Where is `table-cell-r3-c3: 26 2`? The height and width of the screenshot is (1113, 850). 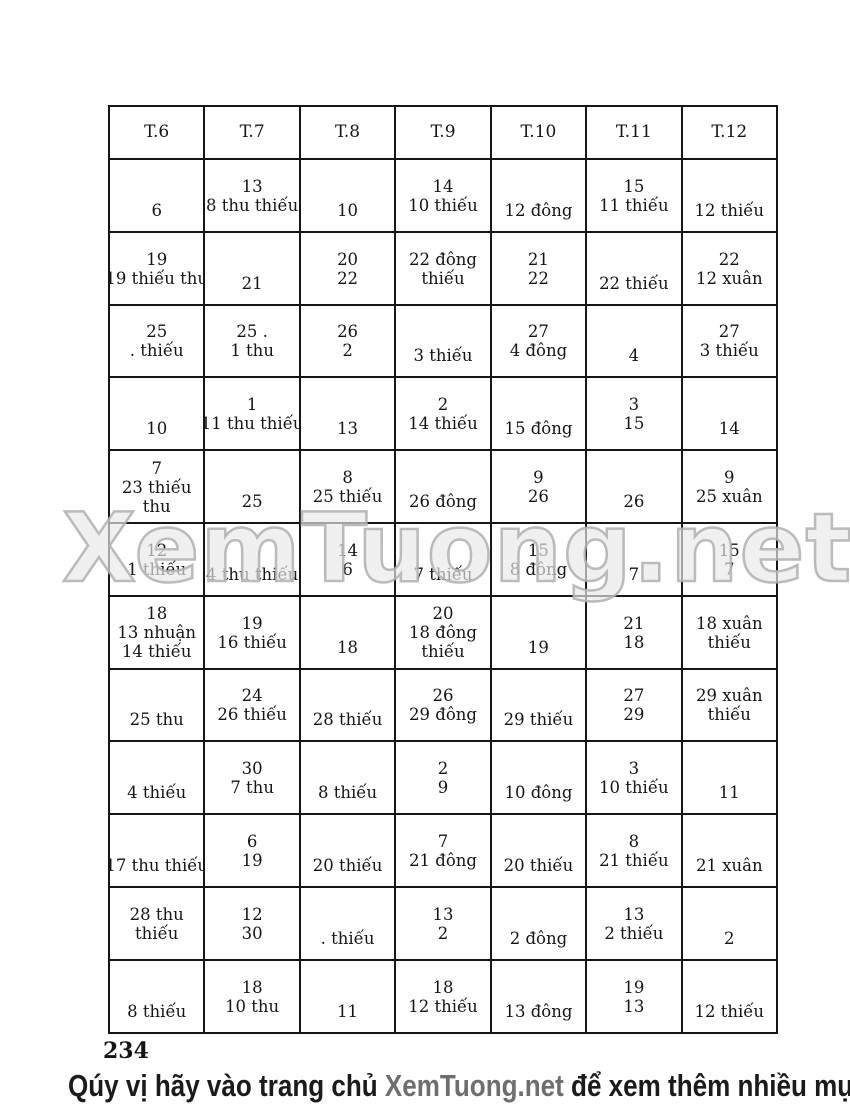 table-cell-r3-c3: 26 2 is located at coordinates (348, 342).